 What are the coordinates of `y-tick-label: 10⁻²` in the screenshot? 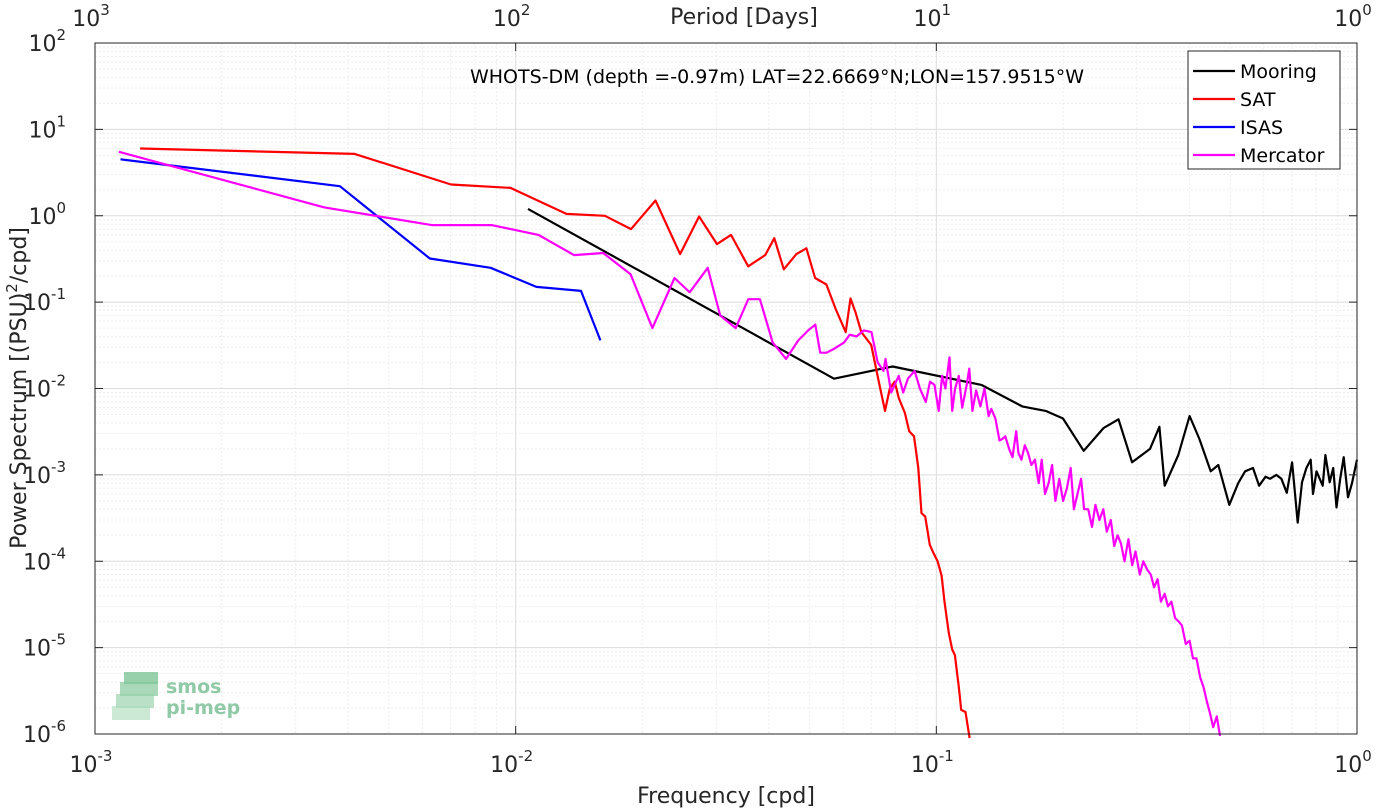 It's located at (44, 387).